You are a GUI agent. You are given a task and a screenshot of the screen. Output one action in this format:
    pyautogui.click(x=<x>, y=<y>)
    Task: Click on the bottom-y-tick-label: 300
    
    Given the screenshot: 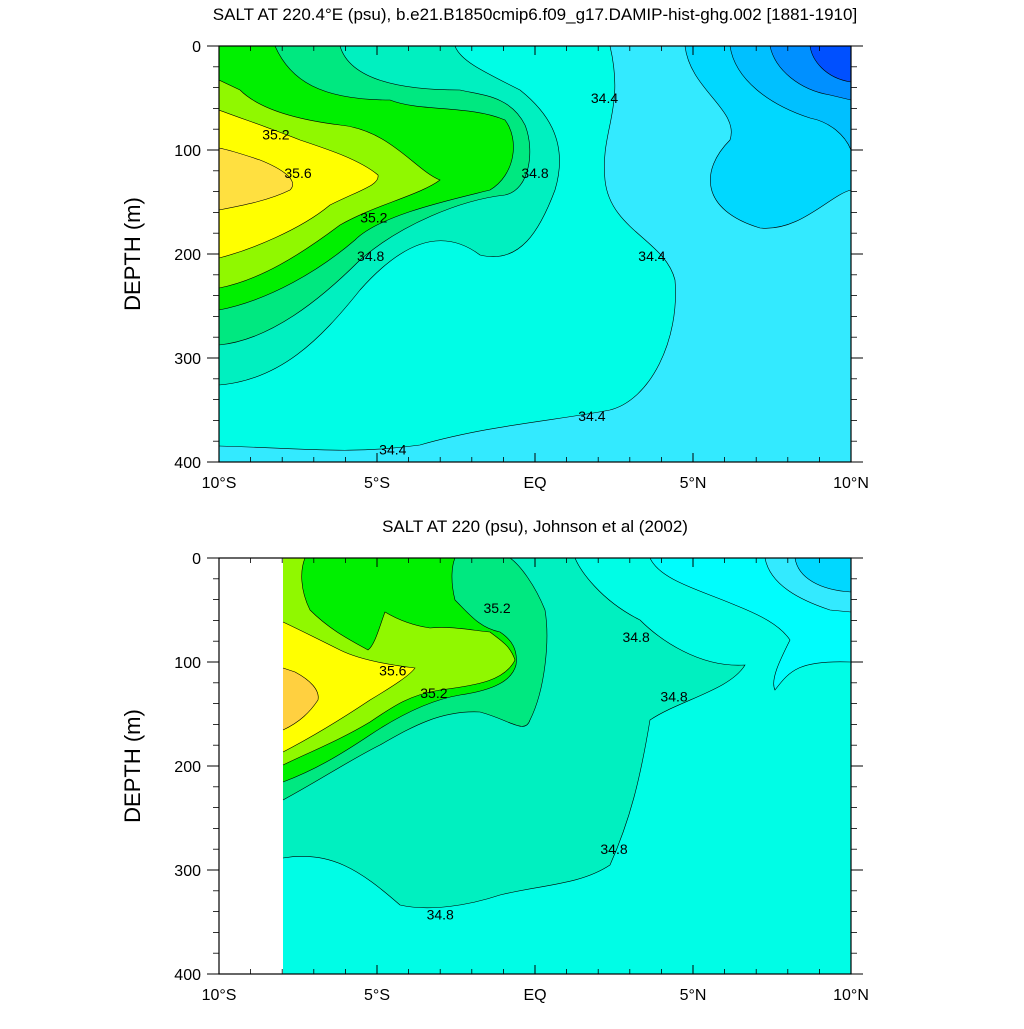 What is the action you would take?
    pyautogui.click(x=187, y=871)
    